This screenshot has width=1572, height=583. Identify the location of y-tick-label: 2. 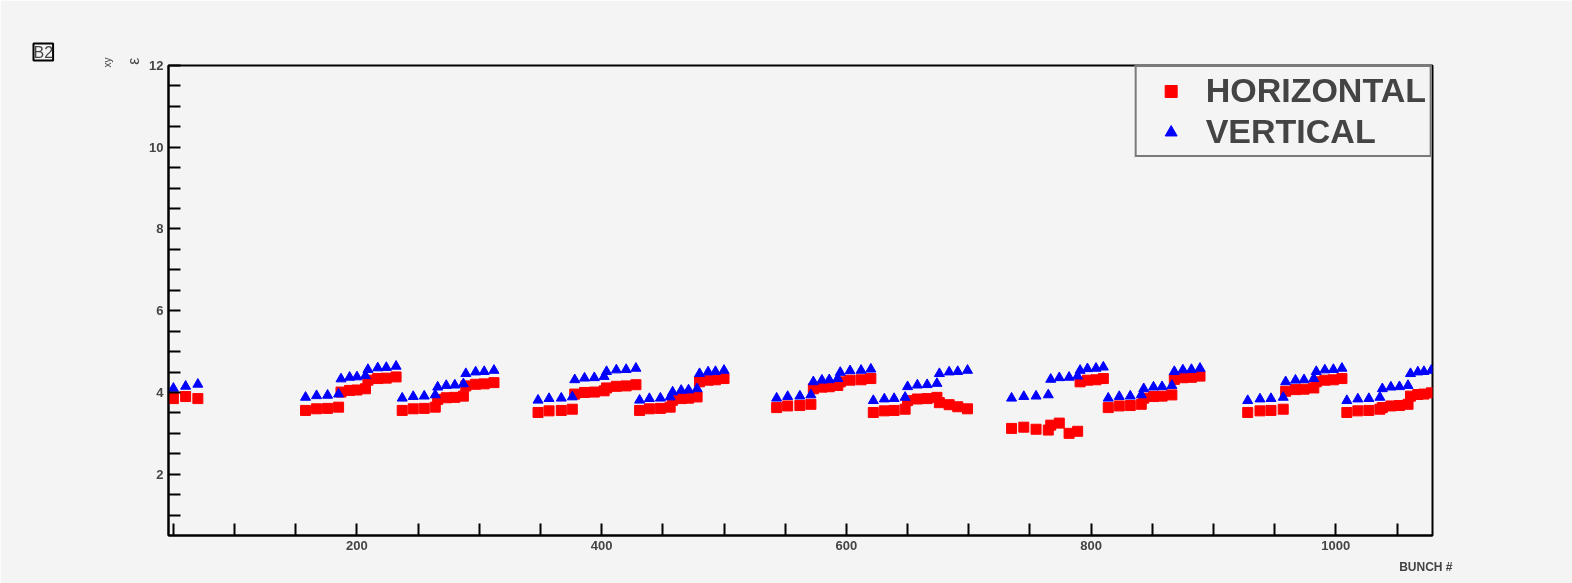
(160, 474).